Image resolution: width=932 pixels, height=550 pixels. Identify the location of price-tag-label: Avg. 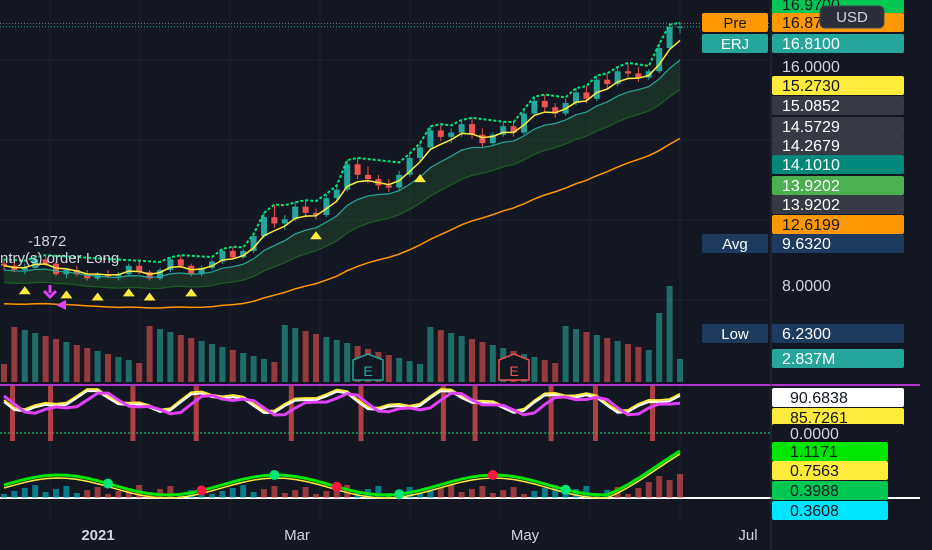
(735, 244).